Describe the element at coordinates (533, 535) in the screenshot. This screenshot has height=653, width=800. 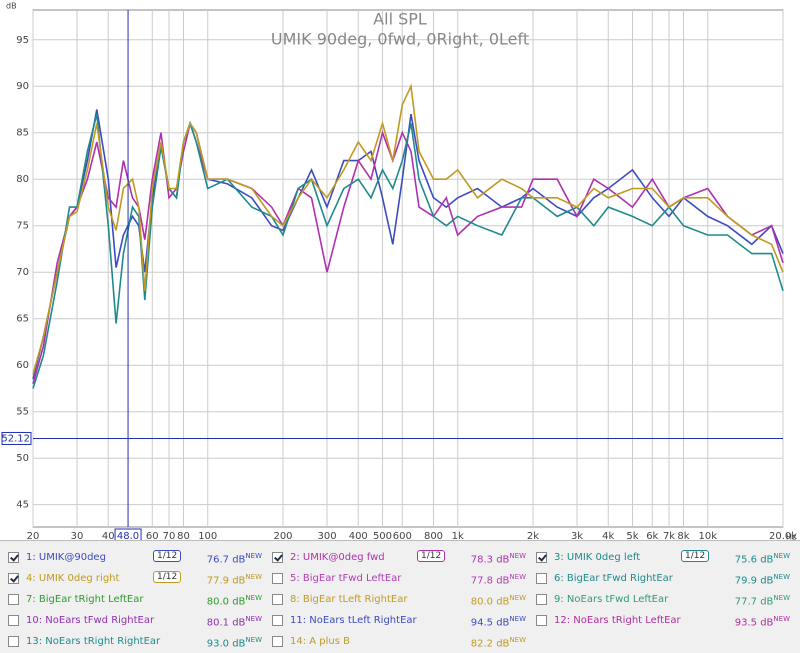
I see `x-tick-label: 2k` at that location.